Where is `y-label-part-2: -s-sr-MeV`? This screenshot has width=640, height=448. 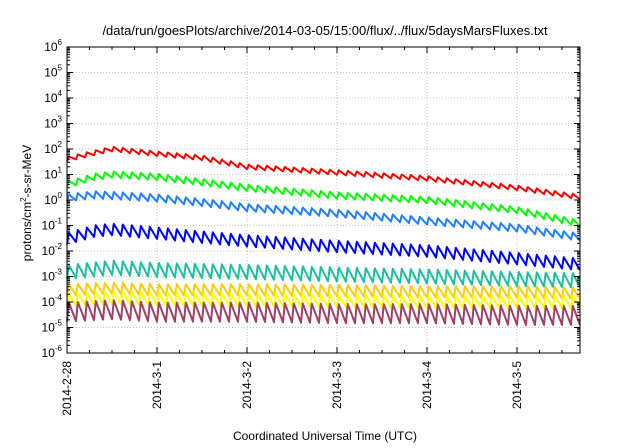
y-label-part-2: -s-sr-MeV is located at coordinates (27, 171).